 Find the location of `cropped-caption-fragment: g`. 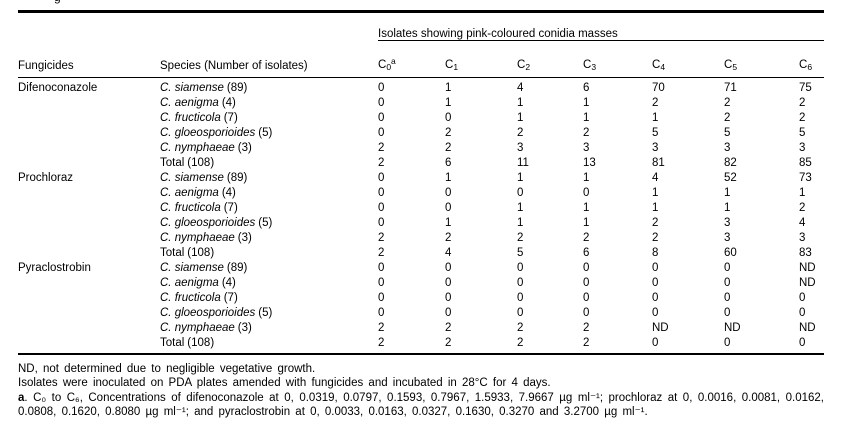

cropped-caption-fragment: g is located at coordinates (57, 2).